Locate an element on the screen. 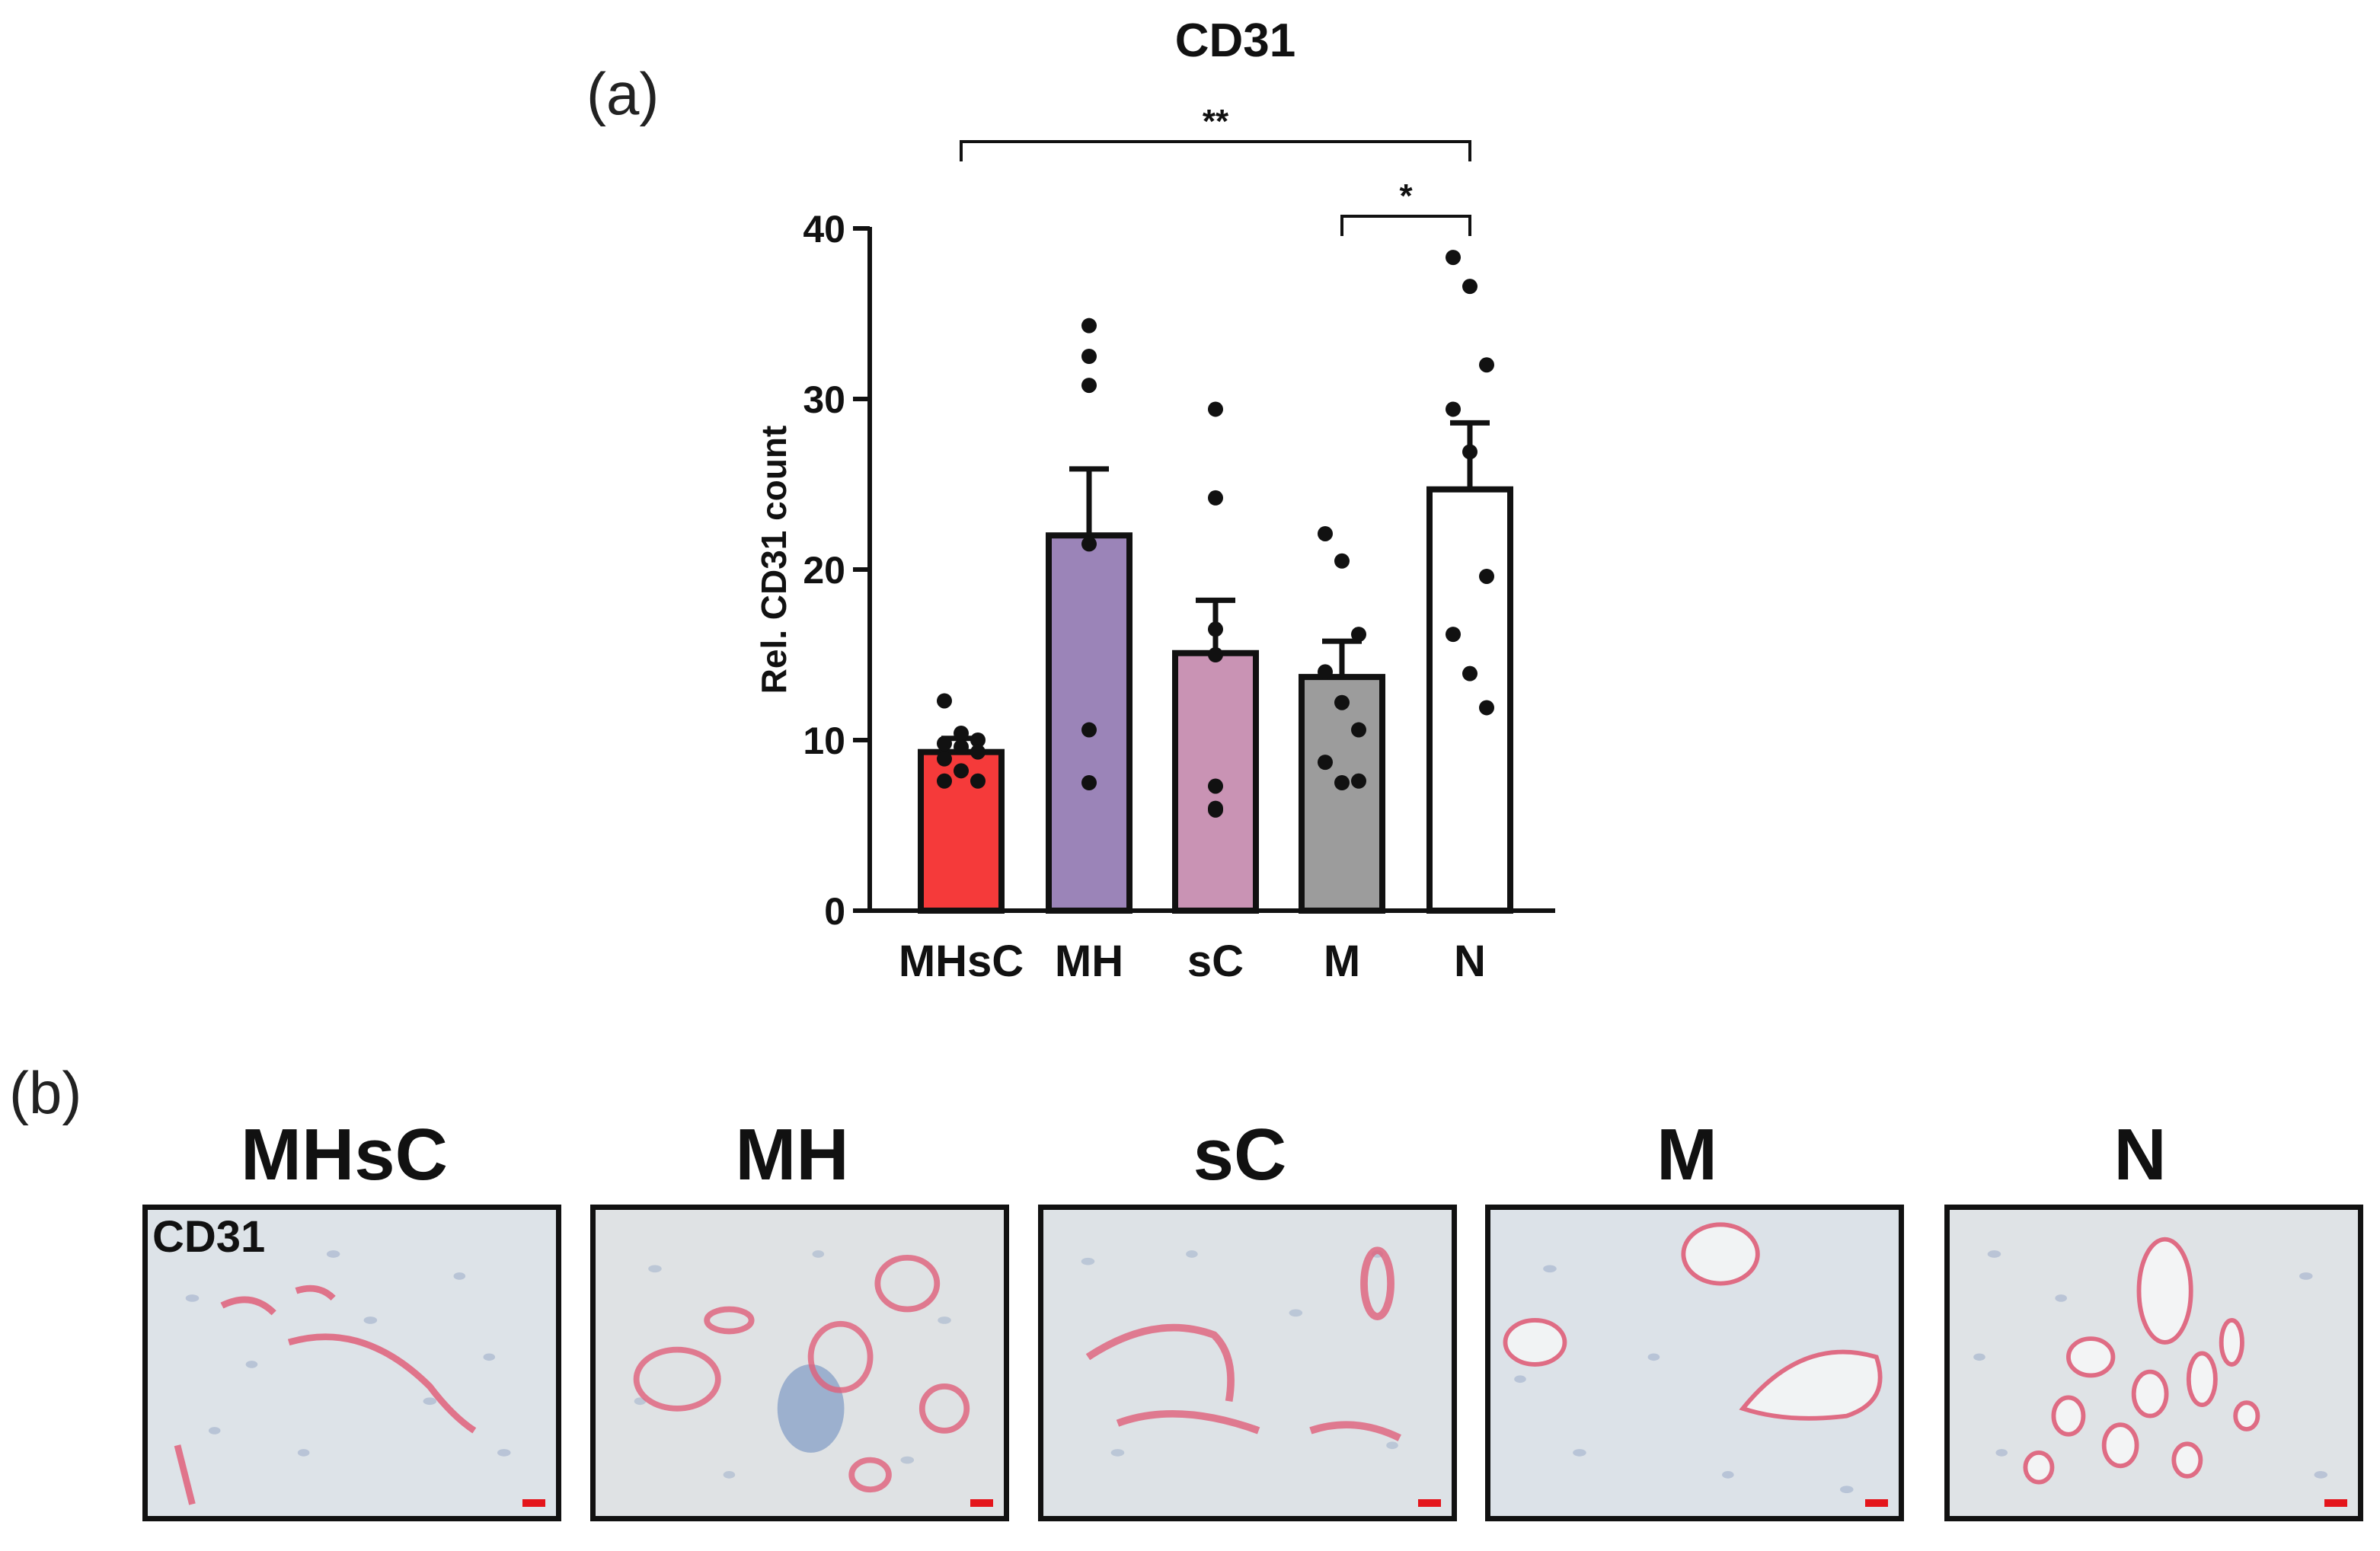 This screenshot has width=2380, height=1551. micrograph-sc is located at coordinates (1248, 1363).